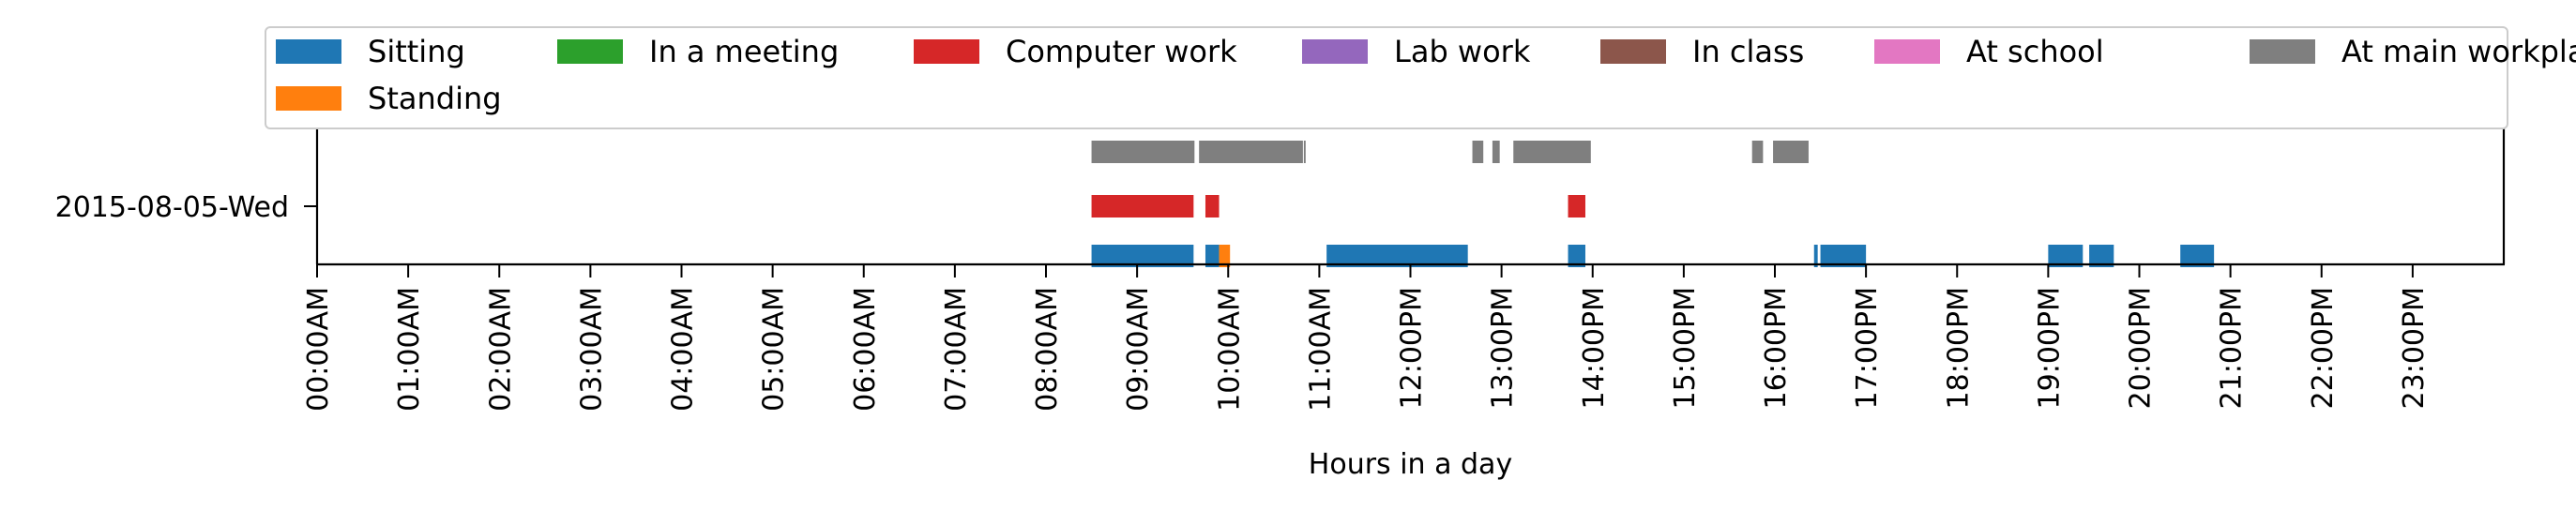  What do you see at coordinates (417, 51) in the screenshot?
I see `legend-label: Sitting` at bounding box center [417, 51].